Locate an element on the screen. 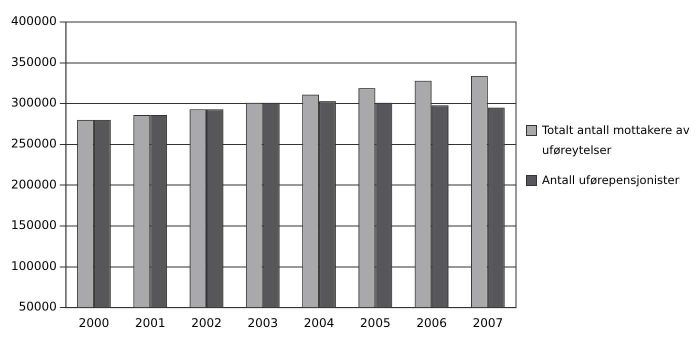  y-tick-label: 300000 is located at coordinates (33, 103).